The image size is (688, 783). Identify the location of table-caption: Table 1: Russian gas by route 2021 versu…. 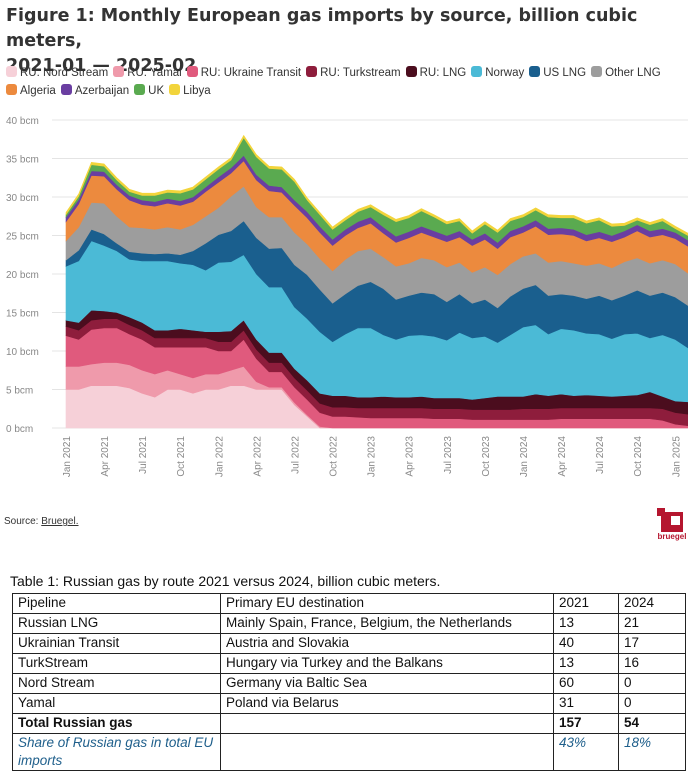
(225, 581).